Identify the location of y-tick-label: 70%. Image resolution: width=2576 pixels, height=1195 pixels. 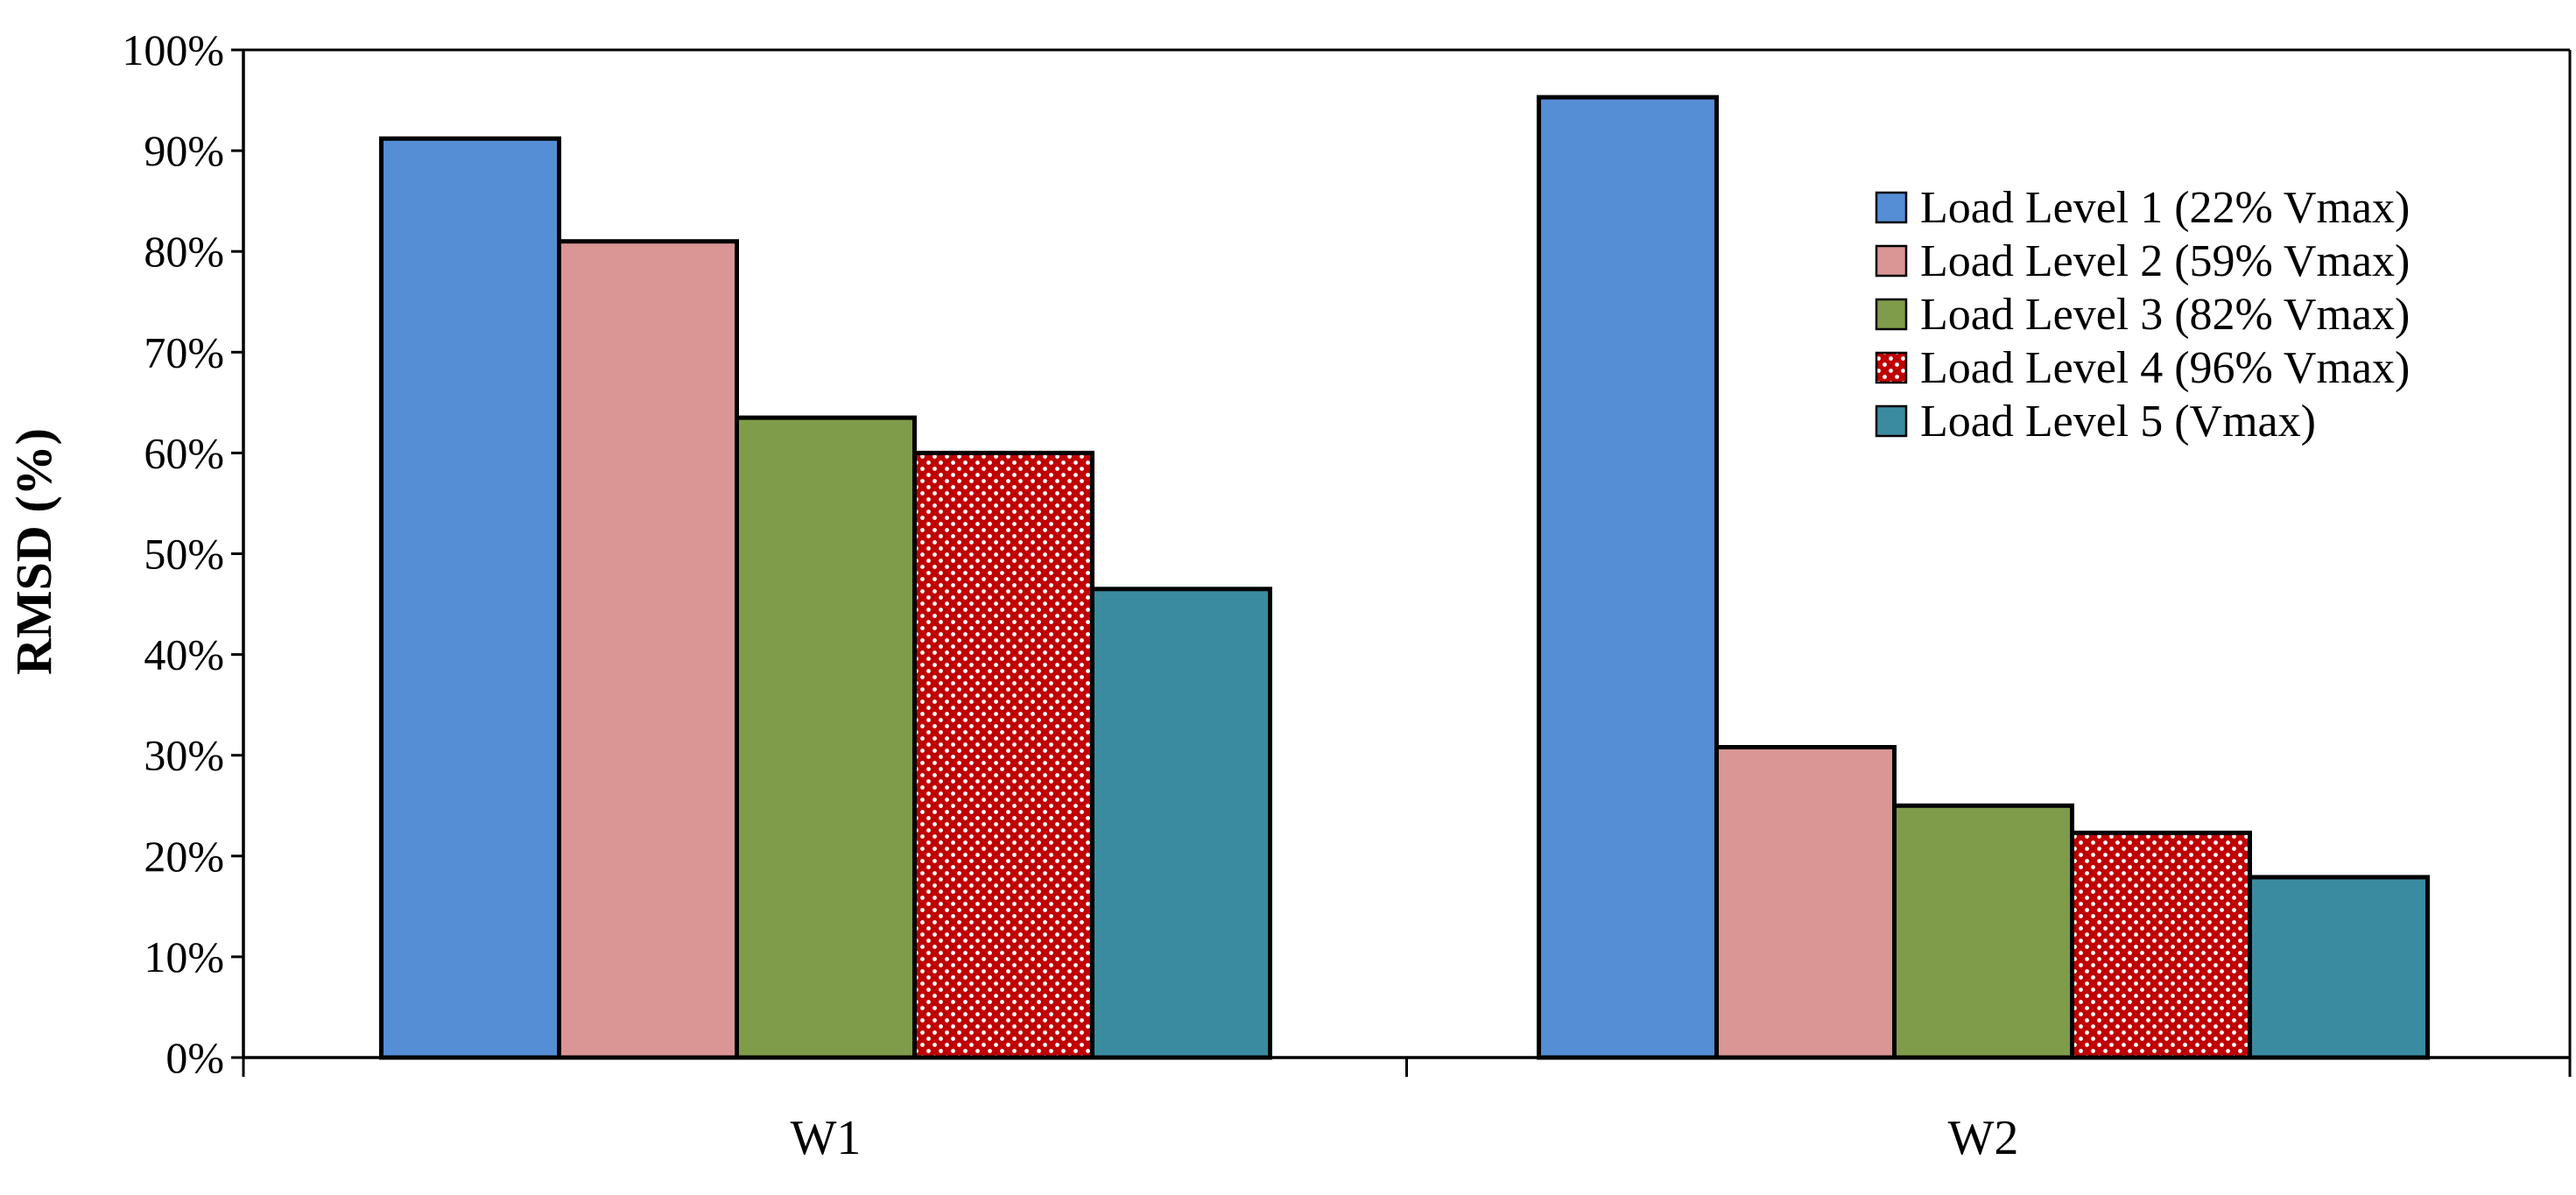
(184, 351).